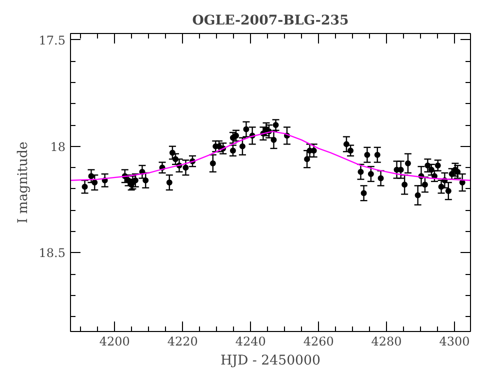 The image size is (490, 380). Describe the element at coordinates (250, 341) in the screenshot. I see `x-tick-label: 4240` at that location.